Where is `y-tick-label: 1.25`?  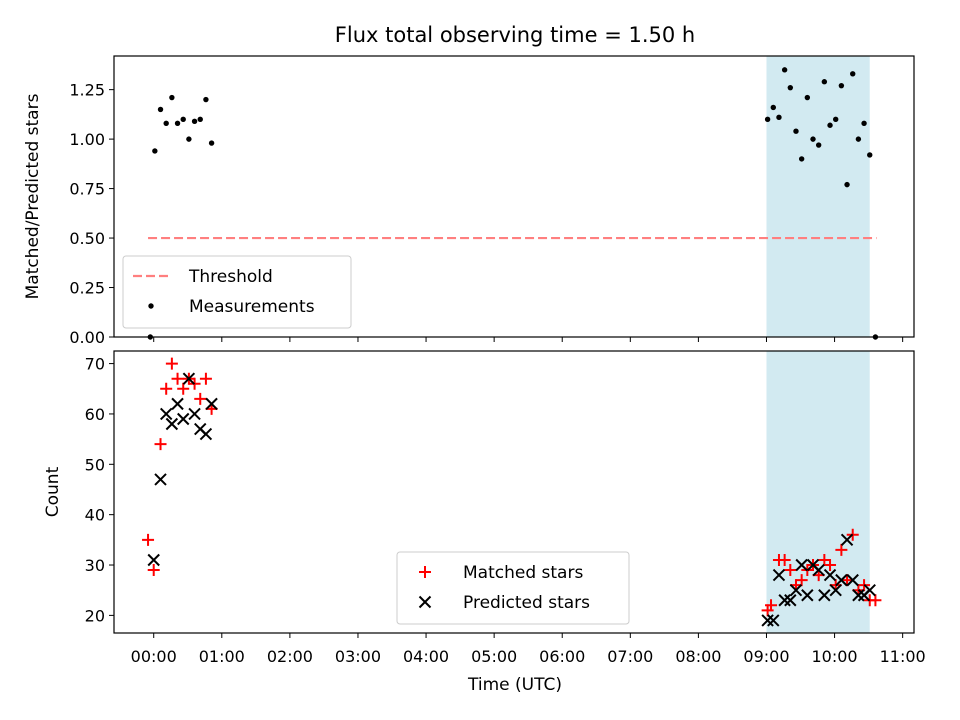 y-tick-label: 1.25 is located at coordinates (87, 90).